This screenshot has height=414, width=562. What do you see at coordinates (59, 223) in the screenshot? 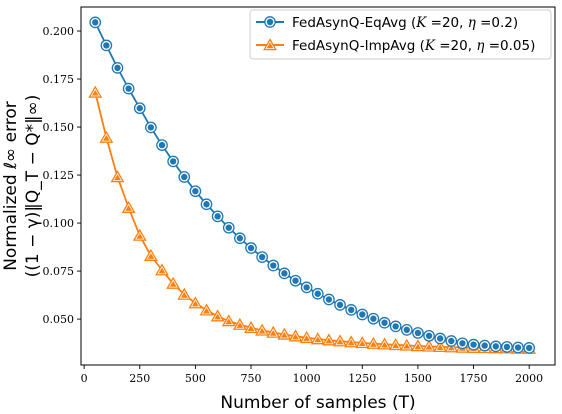
I see `y-tick-label: 0.100` at bounding box center [59, 223].